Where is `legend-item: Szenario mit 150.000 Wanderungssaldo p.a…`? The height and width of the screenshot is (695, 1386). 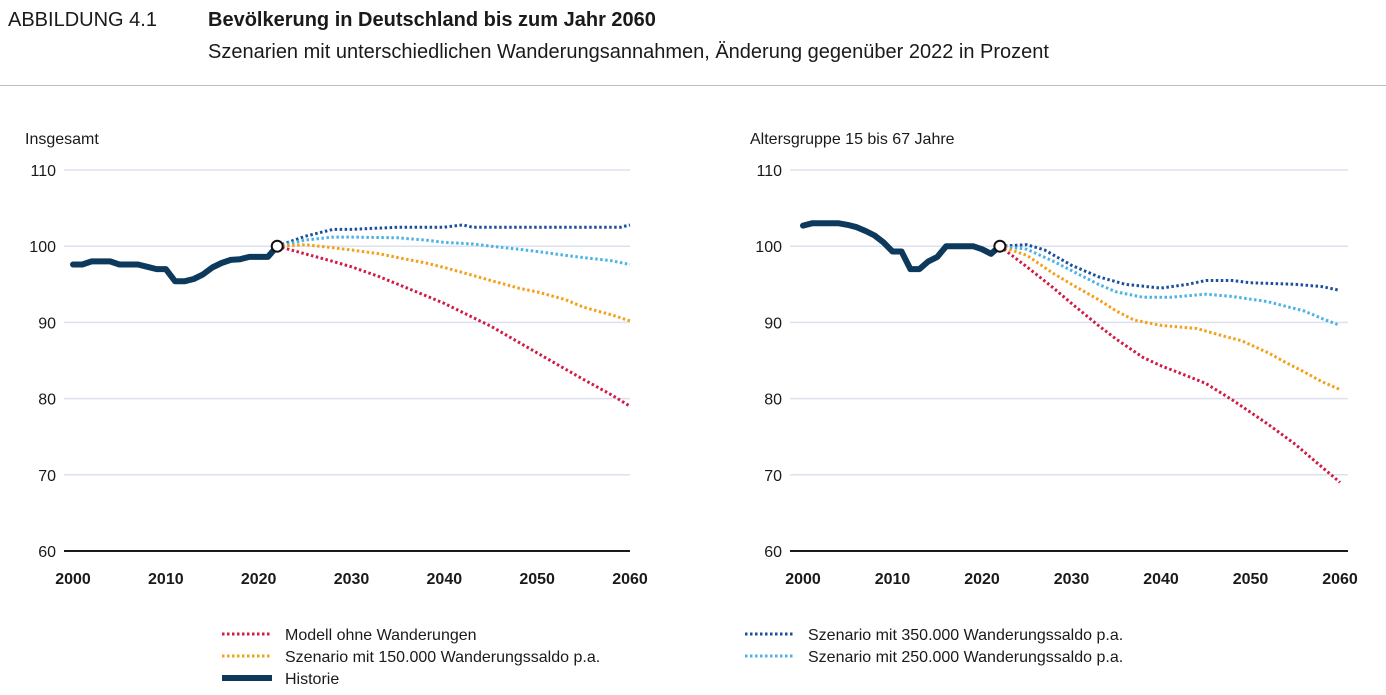 legend-item: Szenario mit 150.000 Wanderungssaldo p.a… is located at coordinates (411, 657).